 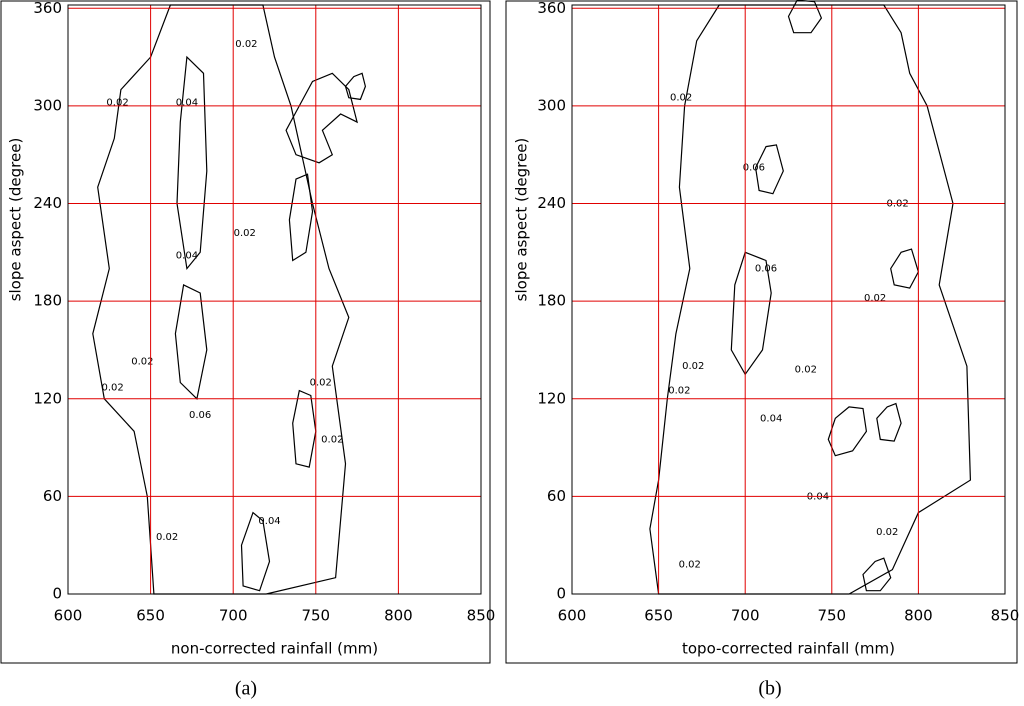 What do you see at coordinates (274, 649) in the screenshot?
I see `x-axis-label: non-corrected rainfall (mm)` at bounding box center [274, 649].